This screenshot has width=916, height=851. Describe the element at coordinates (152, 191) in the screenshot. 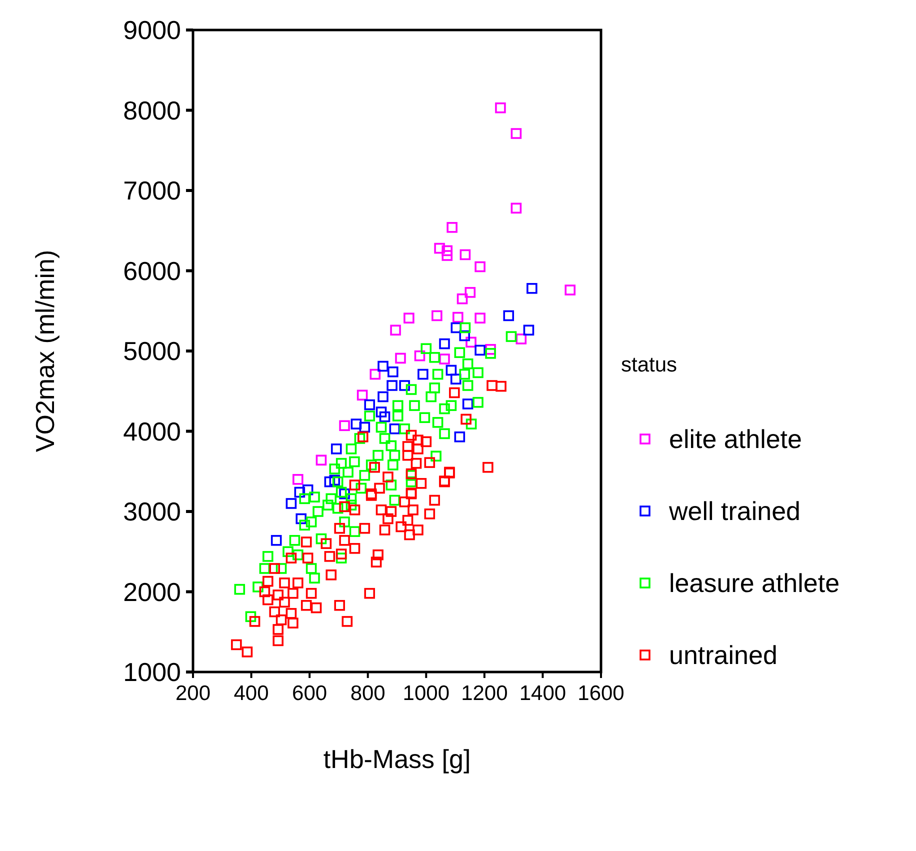

I see `y-tick-label: 7000` at that location.